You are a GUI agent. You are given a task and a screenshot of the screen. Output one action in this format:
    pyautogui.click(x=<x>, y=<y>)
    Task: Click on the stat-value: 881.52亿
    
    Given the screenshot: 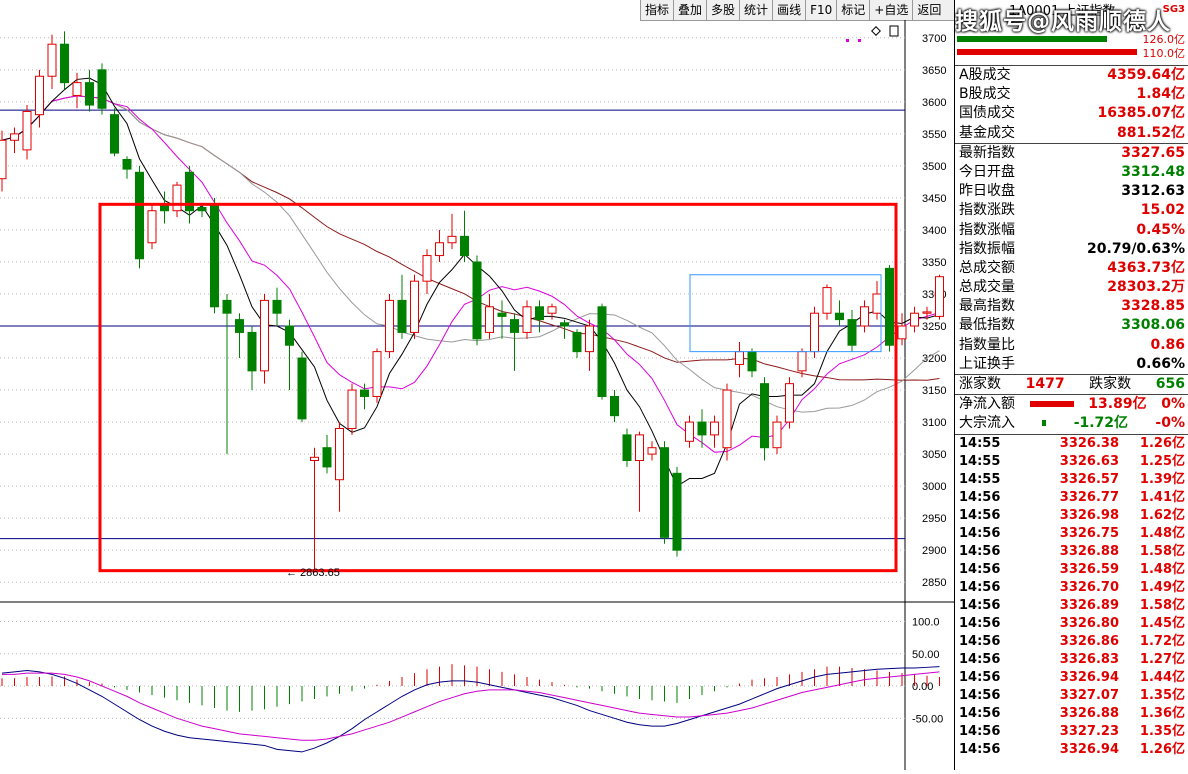 What is the action you would take?
    pyautogui.click(x=1150, y=132)
    